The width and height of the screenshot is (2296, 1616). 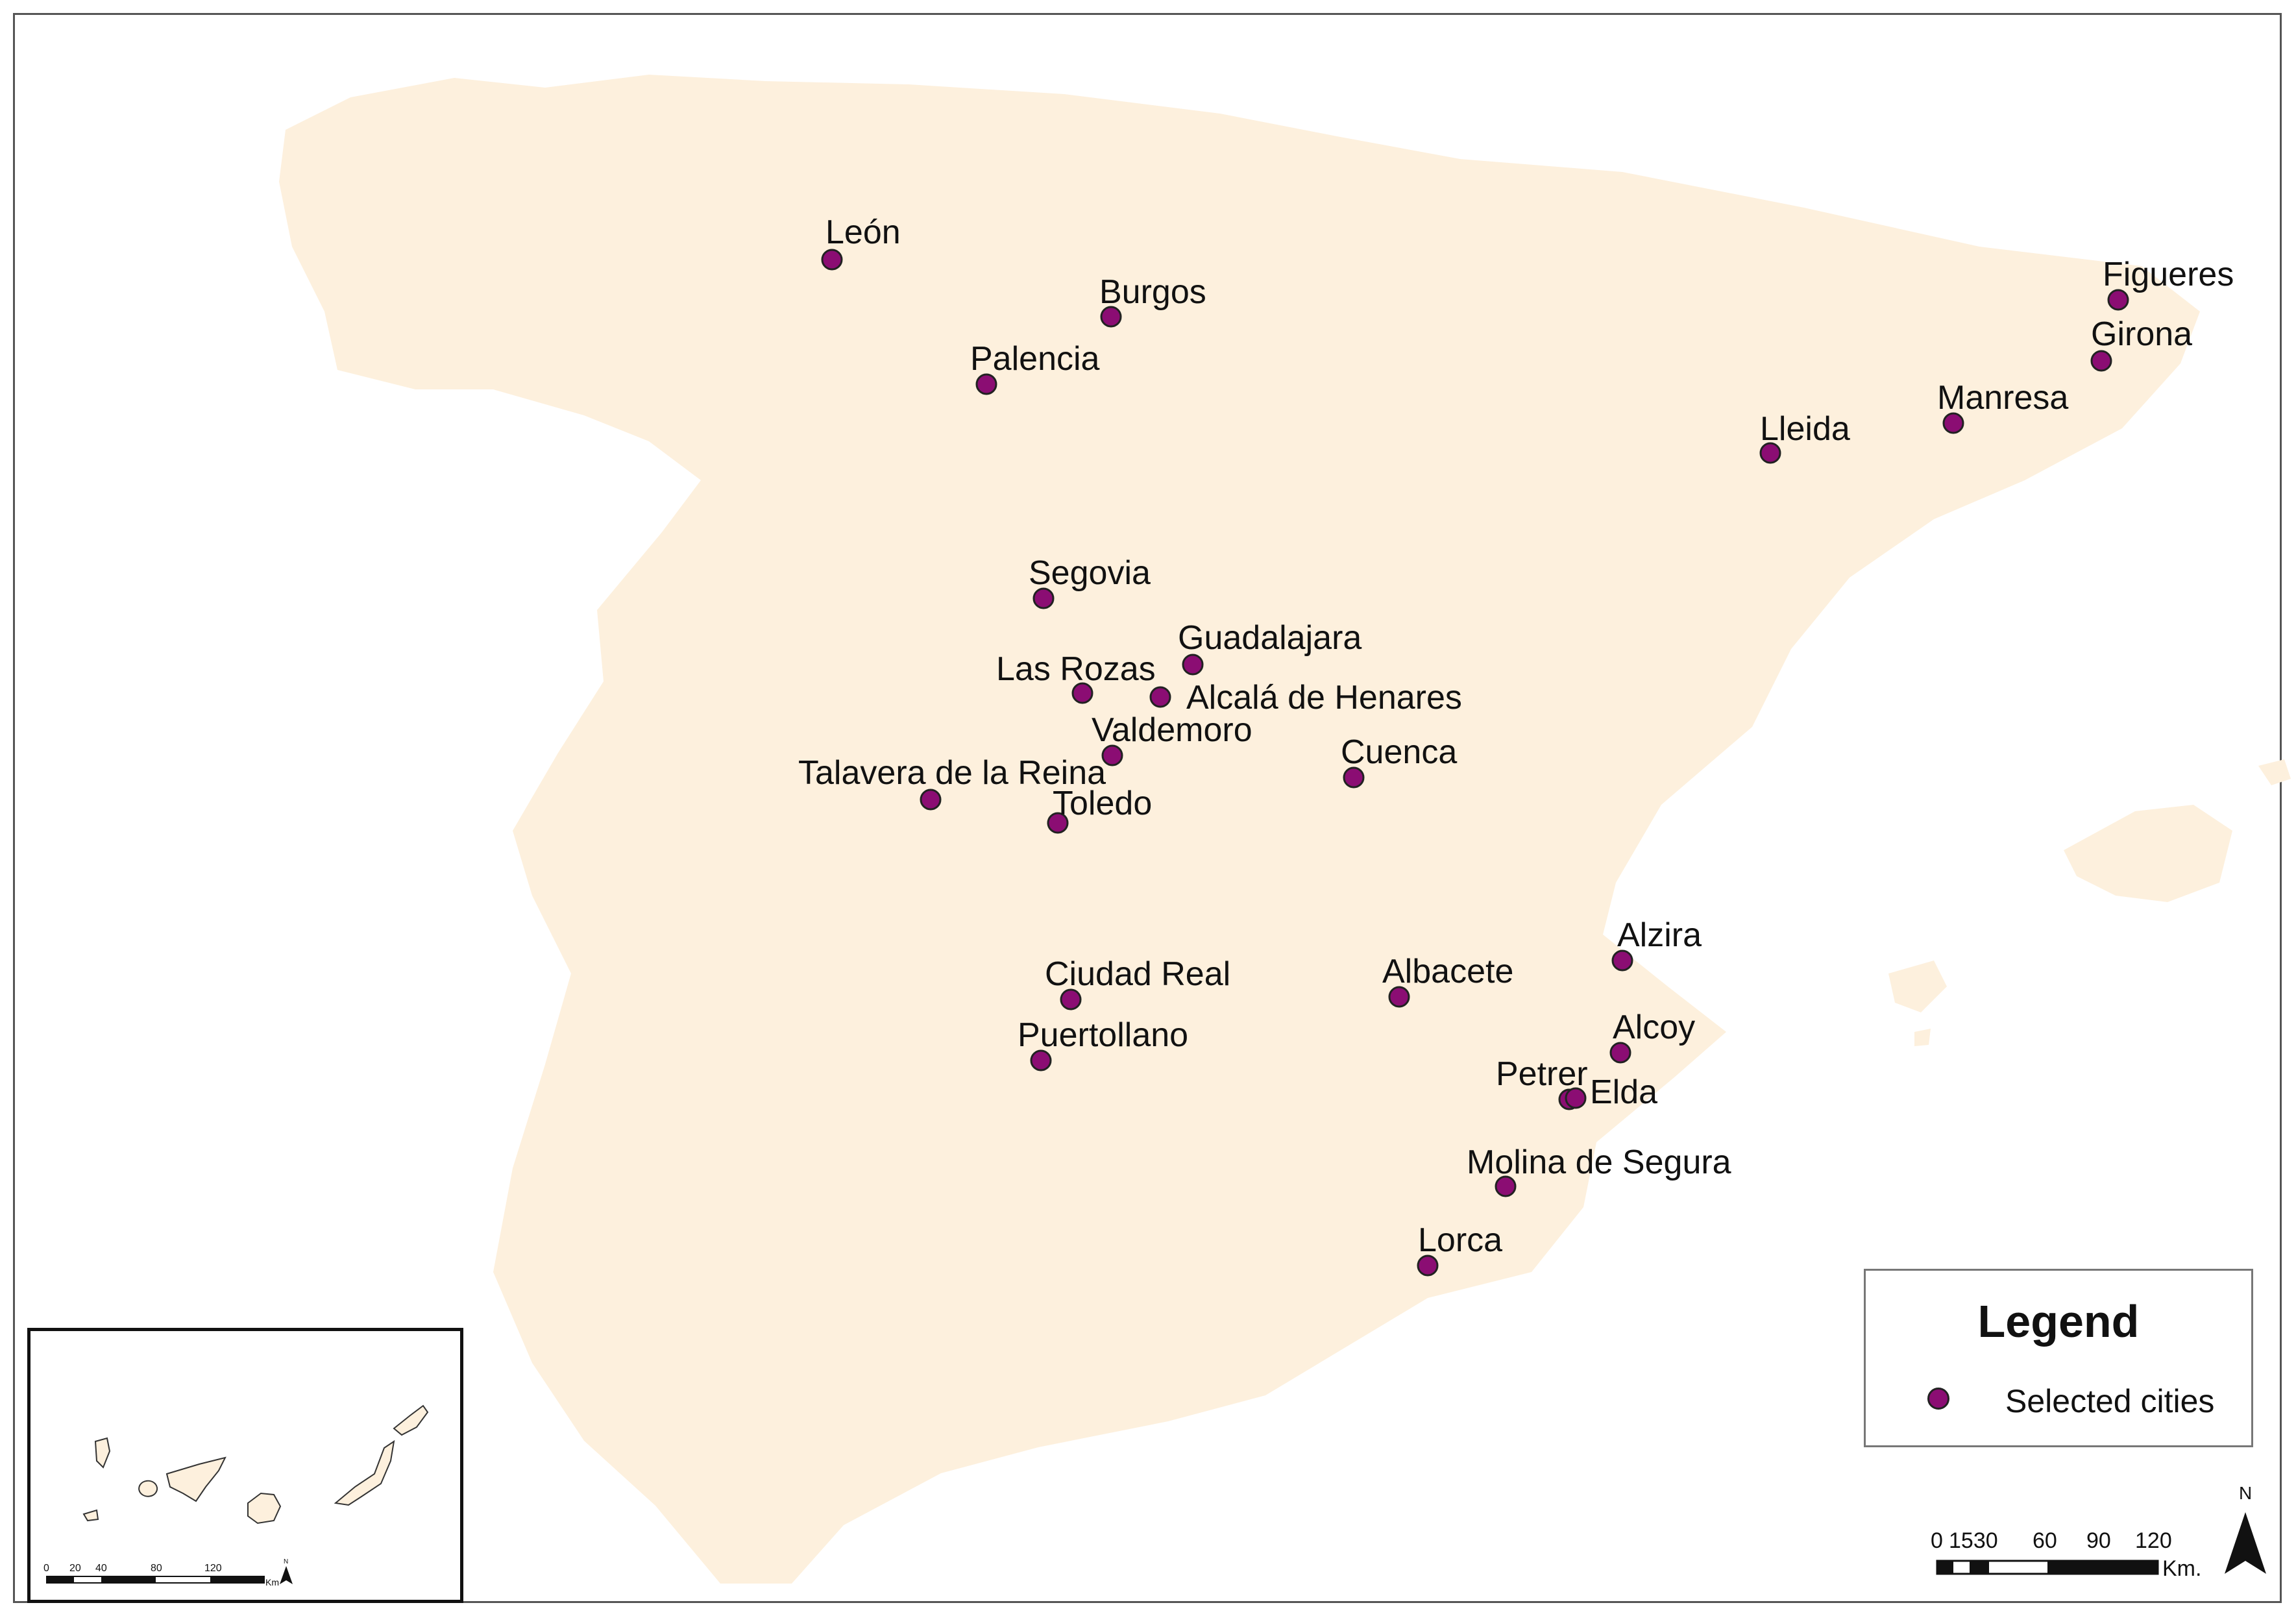 I want to click on legend-title: Legend, so click(x=2058, y=1321).